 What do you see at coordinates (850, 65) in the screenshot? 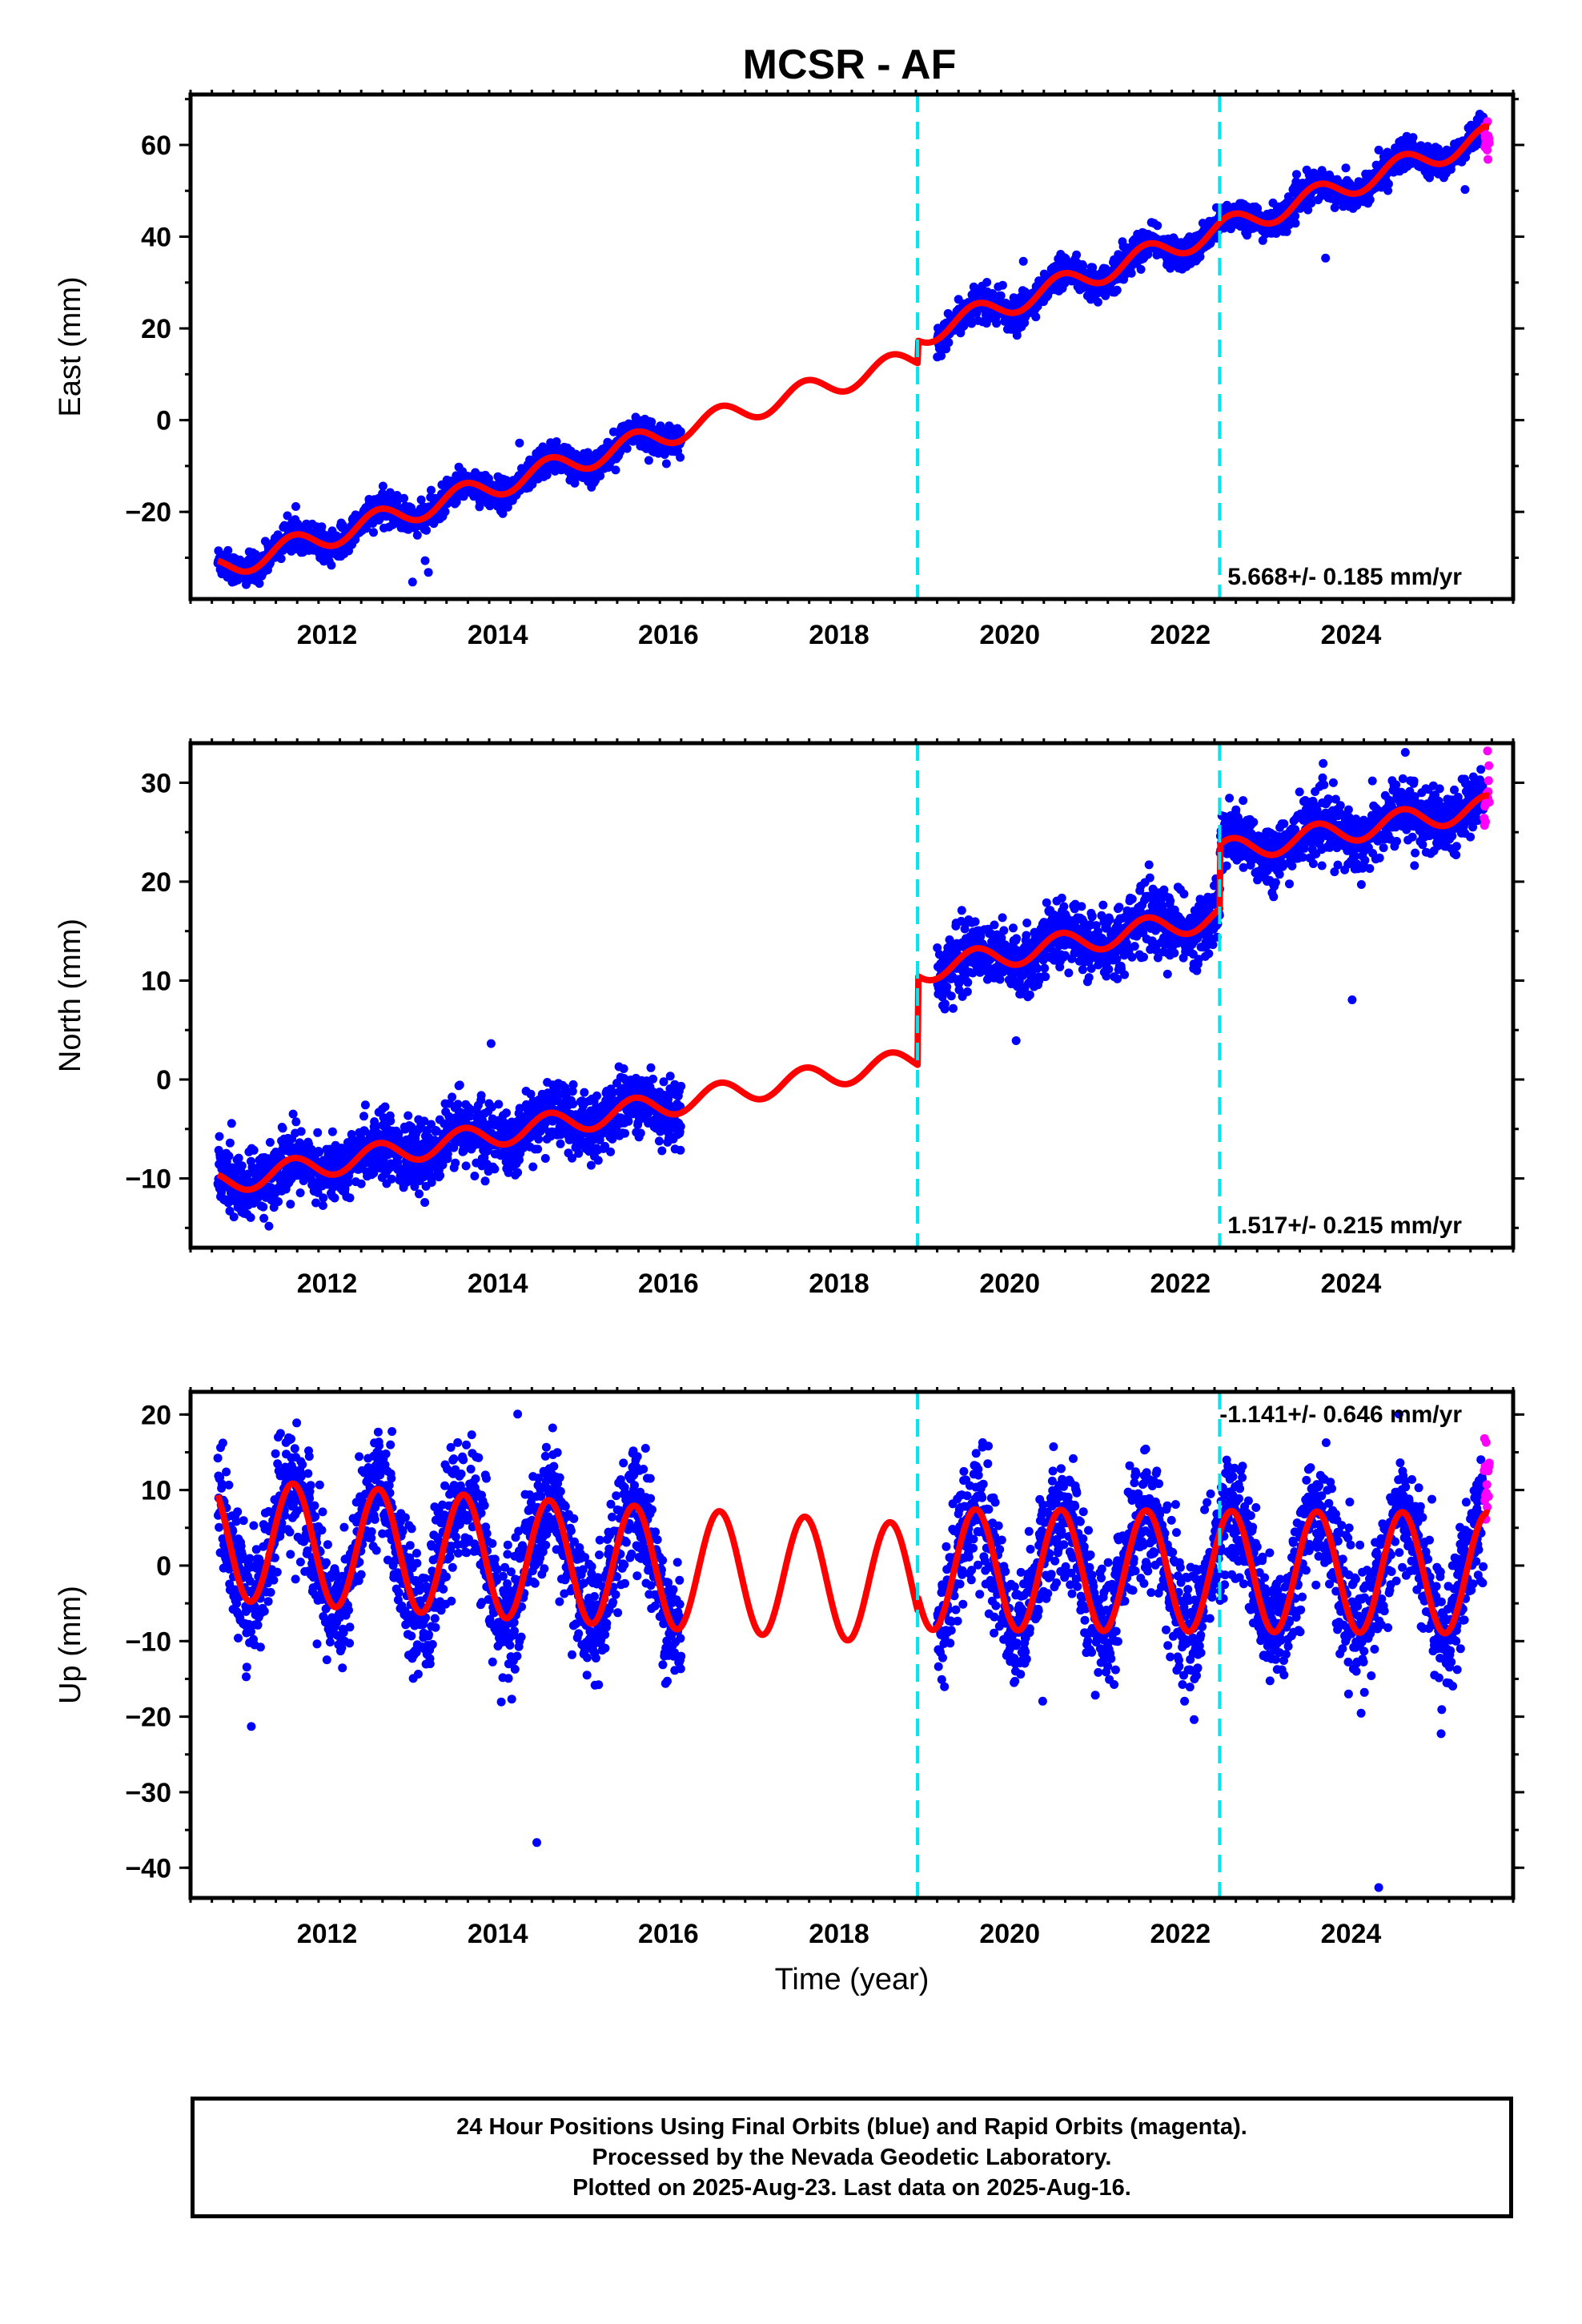
I see `chart-title: MCSR - AF` at bounding box center [850, 65].